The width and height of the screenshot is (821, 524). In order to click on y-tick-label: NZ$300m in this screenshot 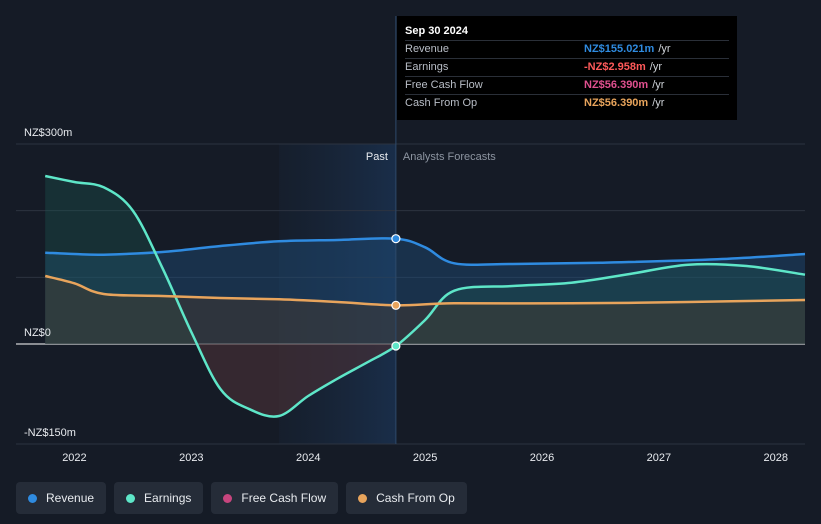, I will do `click(48, 133)`.